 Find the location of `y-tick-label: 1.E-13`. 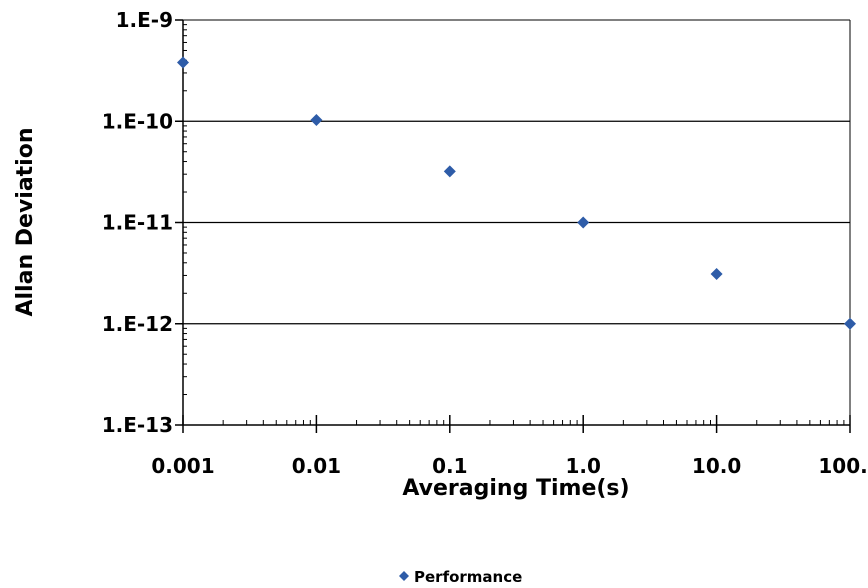

y-tick-label: 1.E-13 is located at coordinates (137, 425).